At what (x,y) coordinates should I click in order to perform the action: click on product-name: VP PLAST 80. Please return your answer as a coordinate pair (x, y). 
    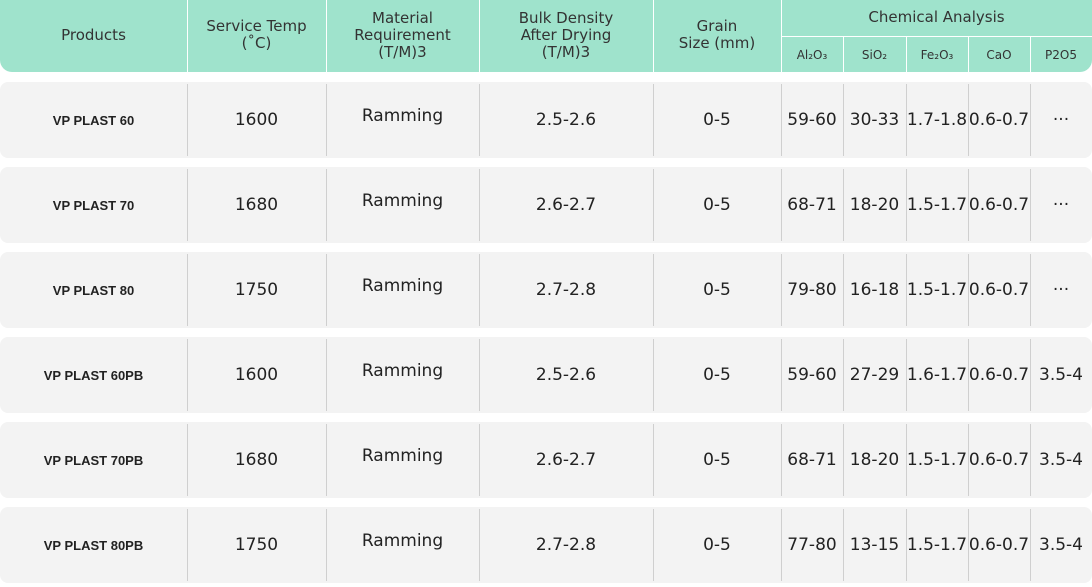
    Looking at the image, I should click on (93, 290).